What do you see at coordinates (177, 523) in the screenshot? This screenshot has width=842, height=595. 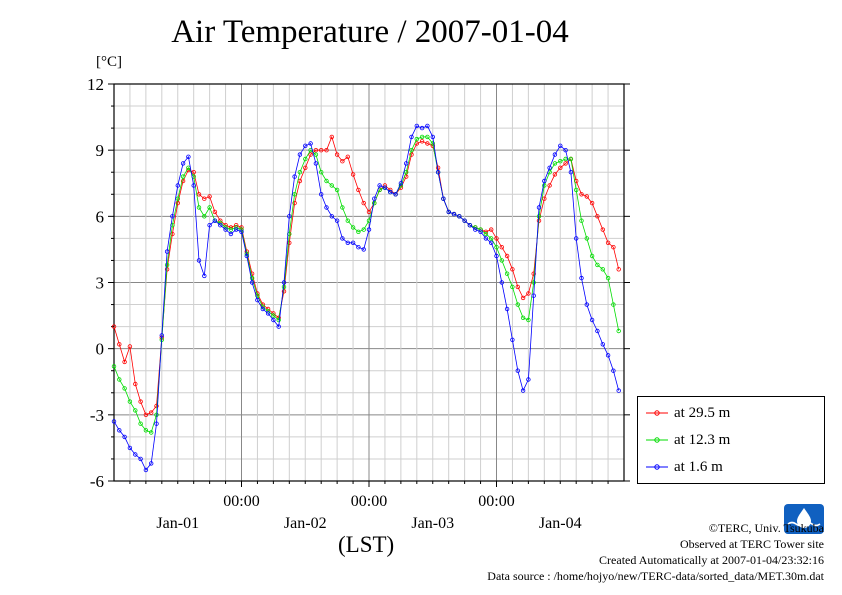 I see `x-day-label: Jan-01` at bounding box center [177, 523].